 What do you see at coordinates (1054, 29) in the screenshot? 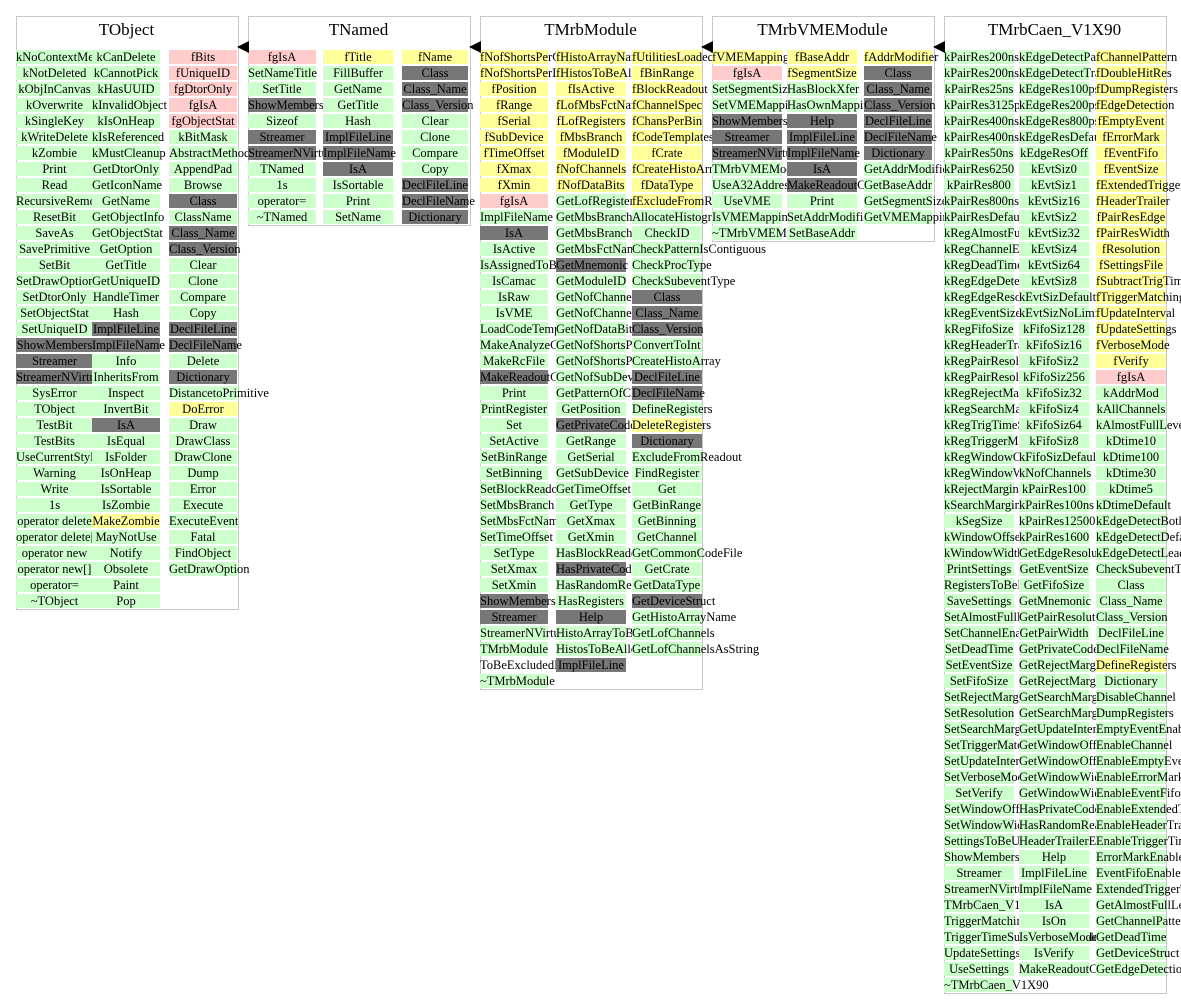
I see `class-title: TMrbCaen_V1X90` at bounding box center [1054, 29].